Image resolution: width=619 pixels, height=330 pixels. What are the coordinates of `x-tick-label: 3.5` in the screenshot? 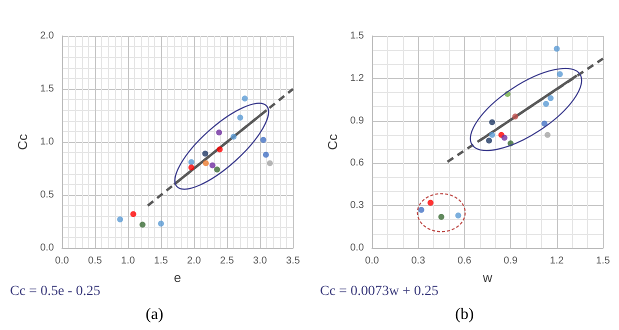 It's located at (293, 261).